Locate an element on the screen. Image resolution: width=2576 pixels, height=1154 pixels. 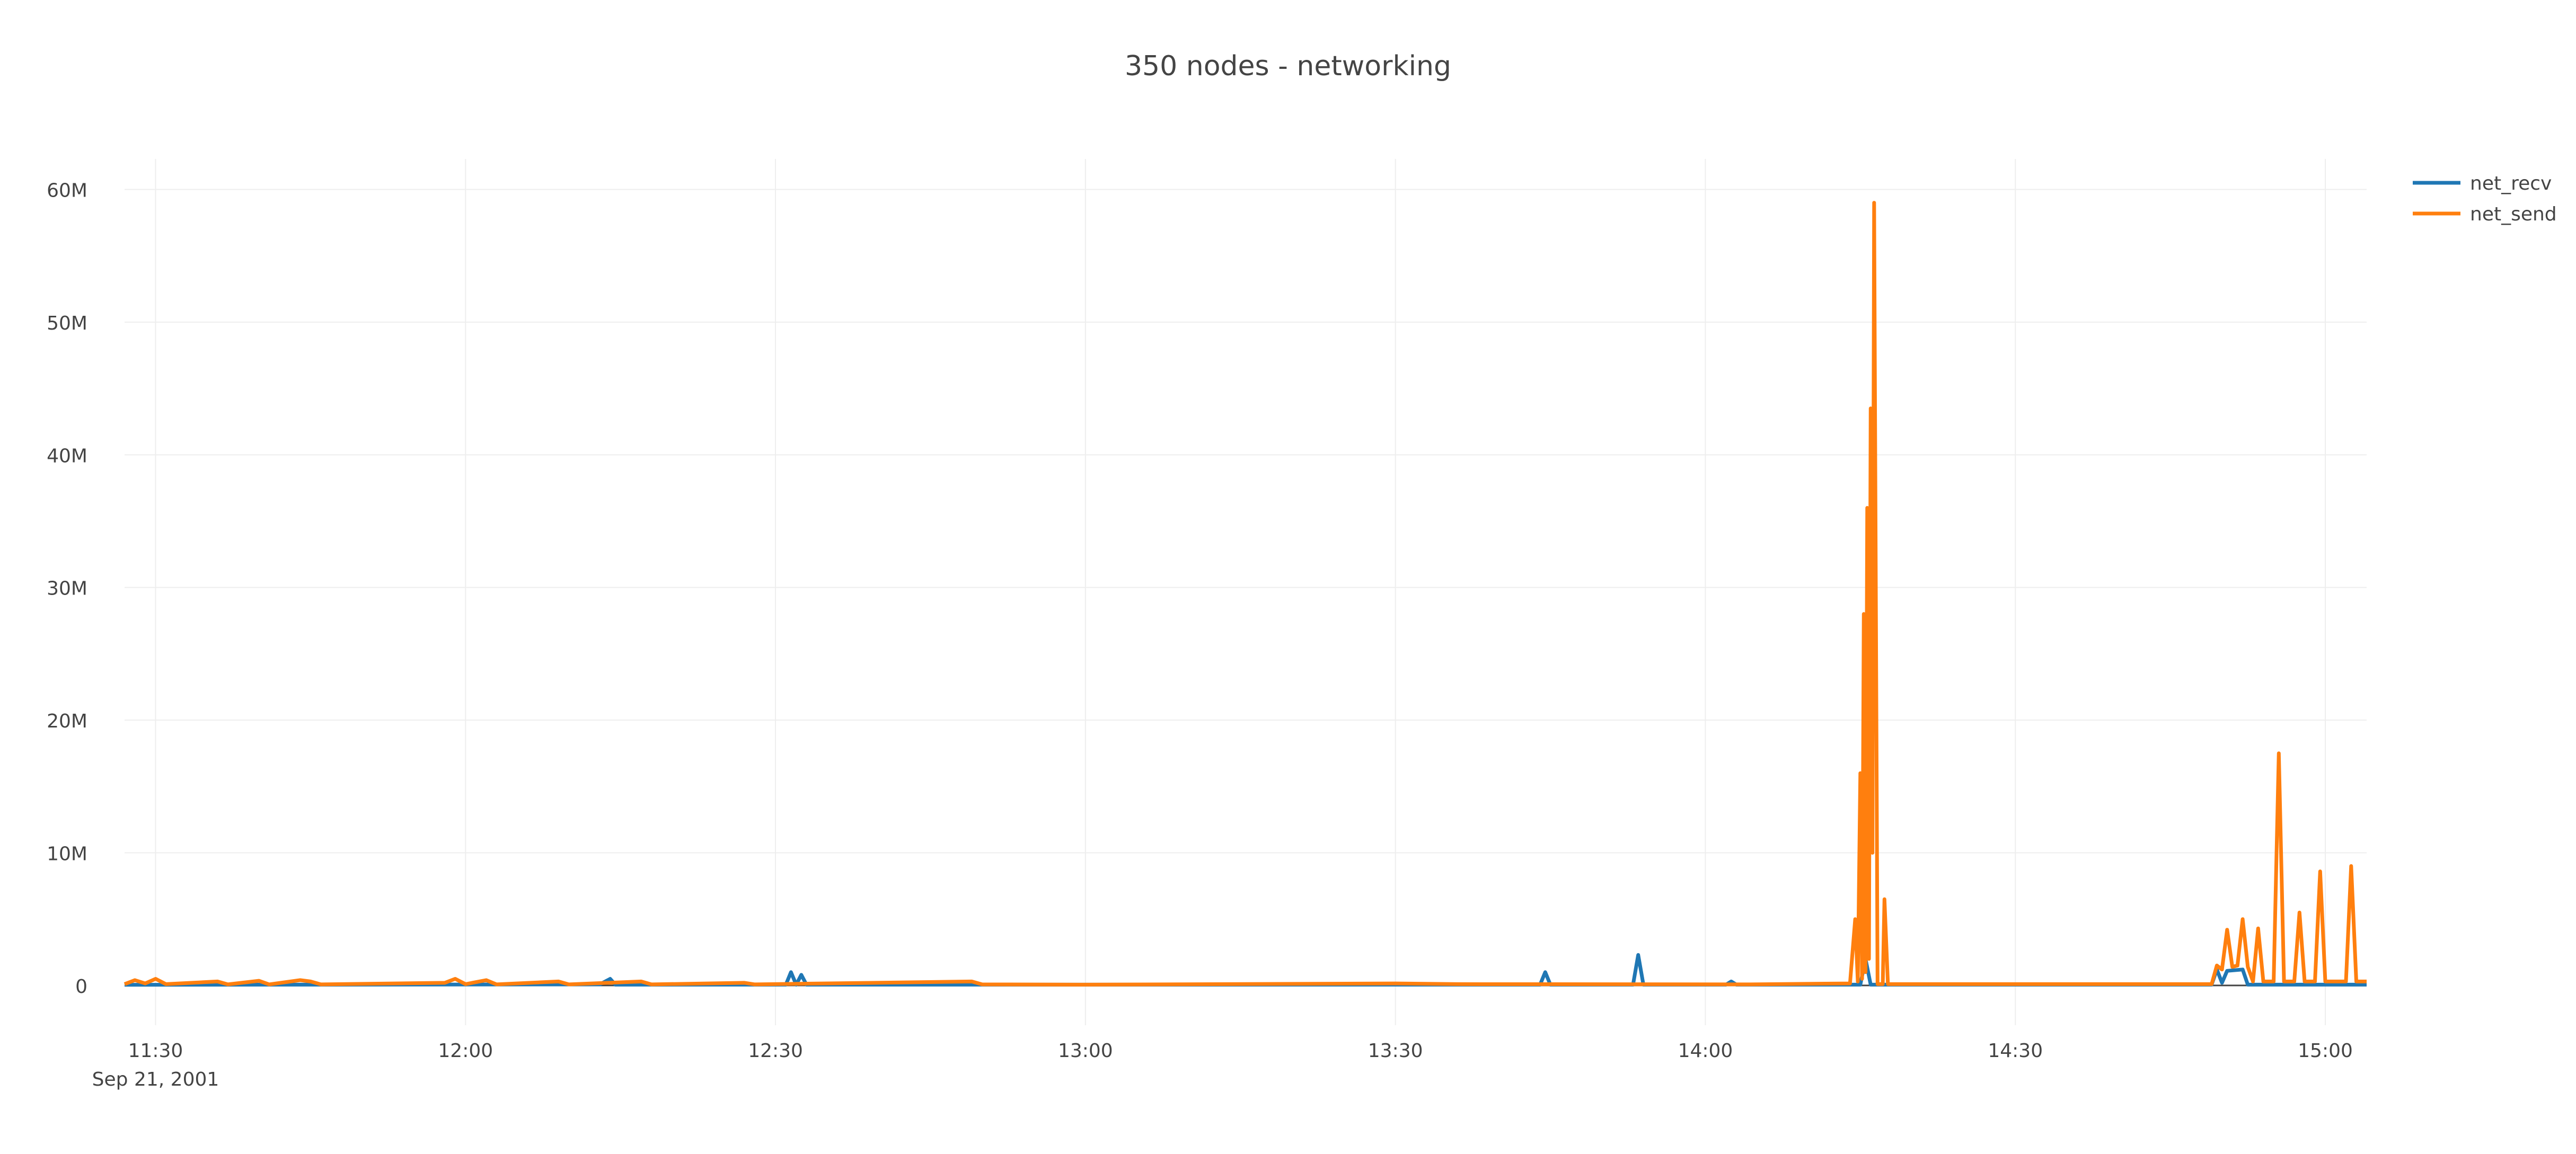
x-tick-label: 12:00 is located at coordinates (465, 1051).